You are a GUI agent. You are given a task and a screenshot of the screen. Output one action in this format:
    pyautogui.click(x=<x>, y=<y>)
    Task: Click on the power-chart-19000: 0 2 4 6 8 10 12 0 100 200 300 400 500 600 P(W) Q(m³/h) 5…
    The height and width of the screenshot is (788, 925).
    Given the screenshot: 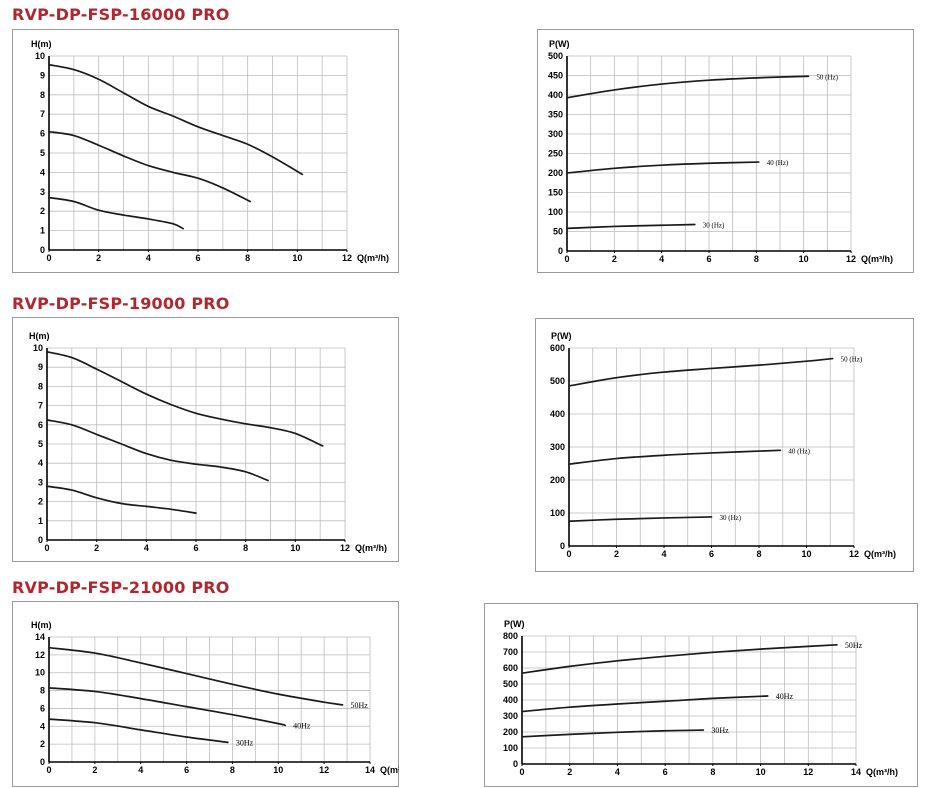 What is the action you would take?
    pyautogui.click(x=724, y=445)
    